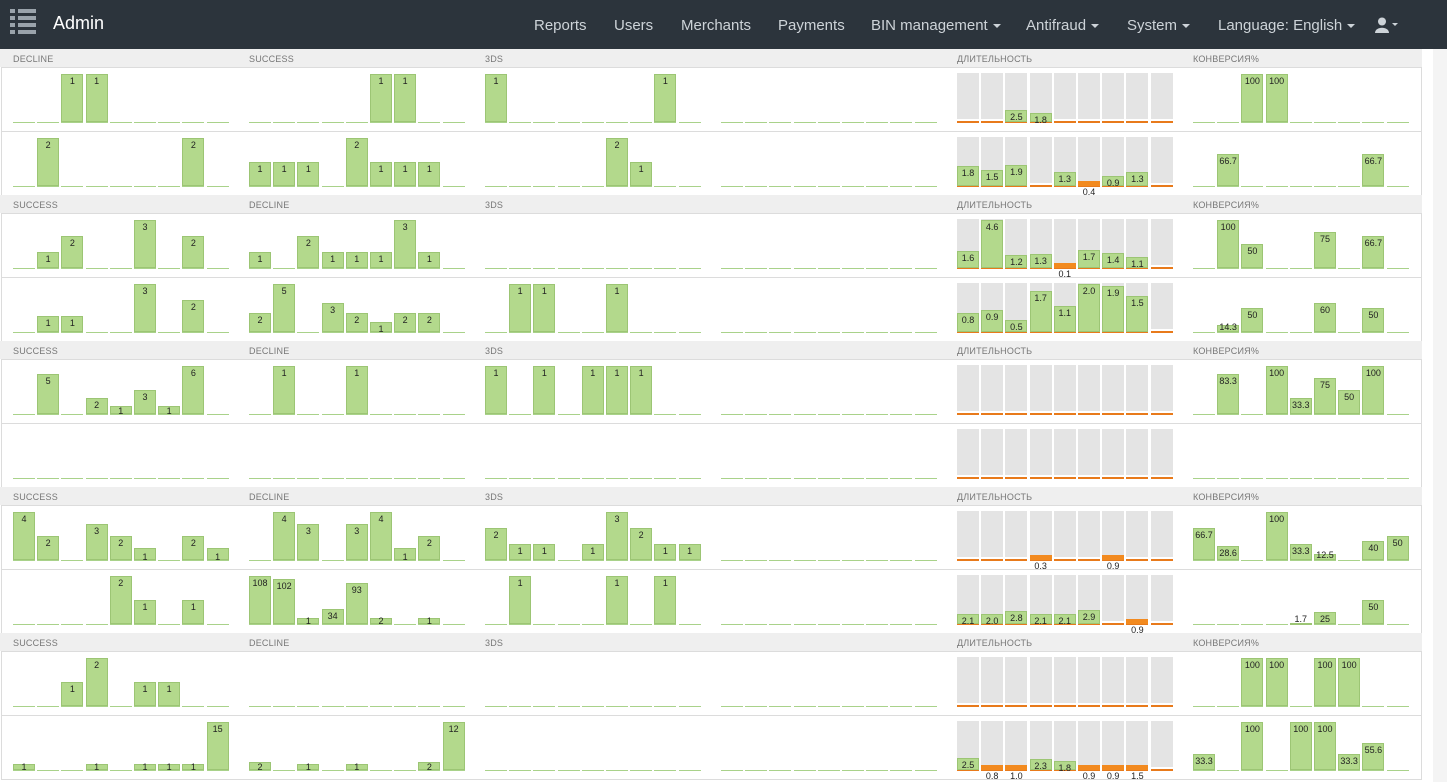  What do you see at coordinates (633, 25) in the screenshot?
I see `nav-users: Users` at bounding box center [633, 25].